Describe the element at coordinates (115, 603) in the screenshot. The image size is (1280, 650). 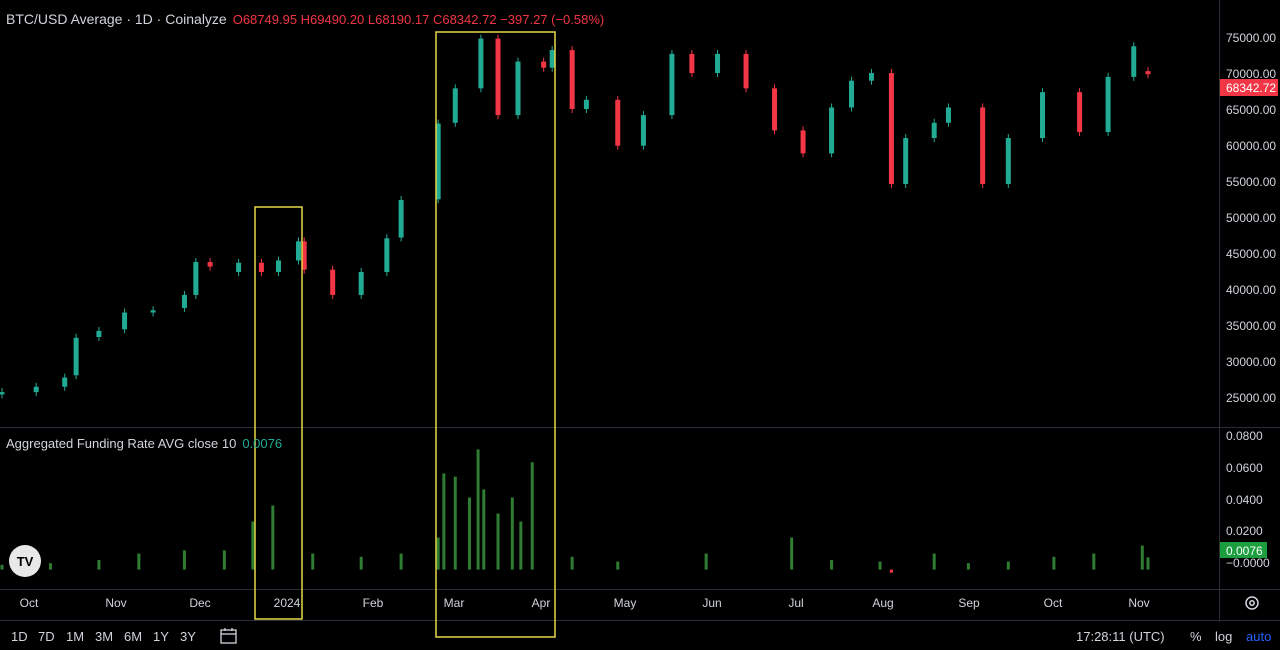
I see `time-label: Nov` at that location.